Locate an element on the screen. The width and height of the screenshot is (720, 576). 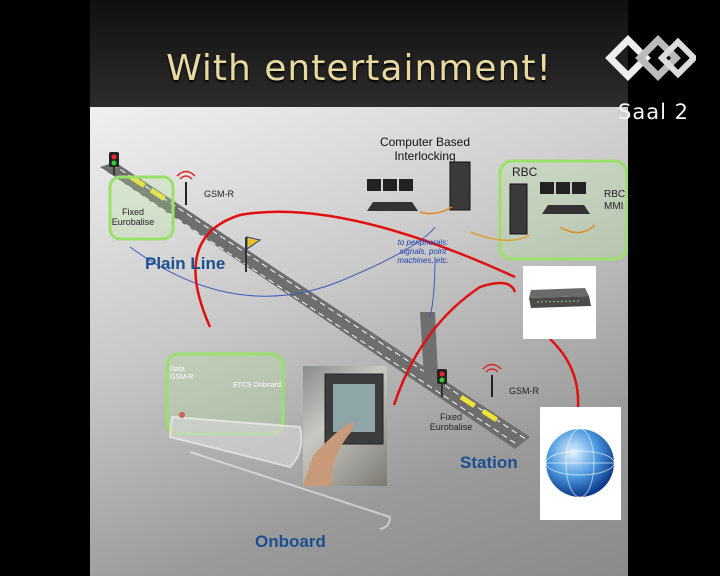
train-icon is located at coordinates (280, 471).